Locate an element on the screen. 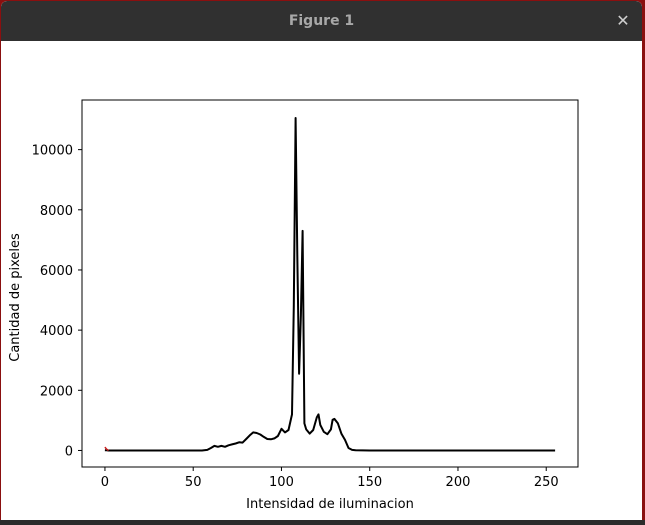  x-tick-label: 50 is located at coordinates (193, 482).